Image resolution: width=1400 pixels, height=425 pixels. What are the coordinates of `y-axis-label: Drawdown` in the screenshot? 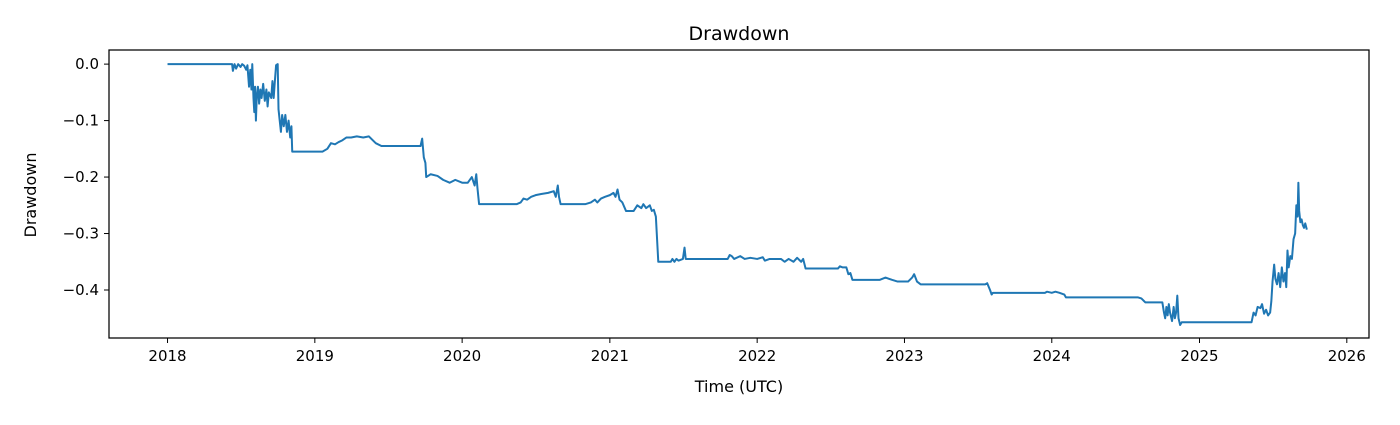 It's located at (30, 195).